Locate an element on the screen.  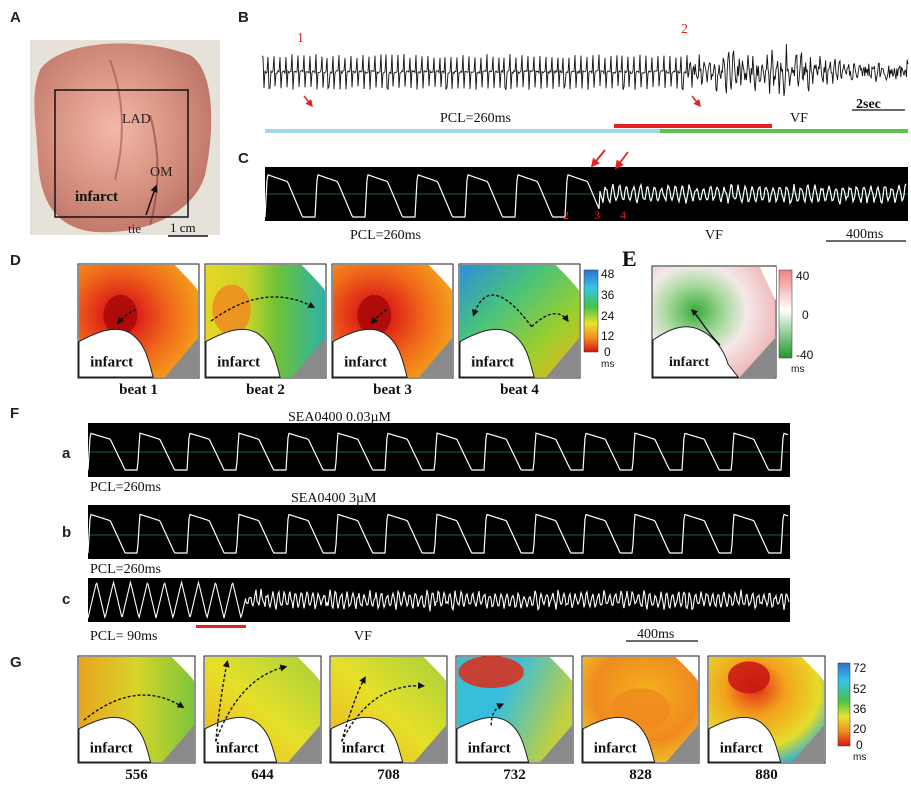
beat-map-1-infarct-region is located at coordinates (243, 353).